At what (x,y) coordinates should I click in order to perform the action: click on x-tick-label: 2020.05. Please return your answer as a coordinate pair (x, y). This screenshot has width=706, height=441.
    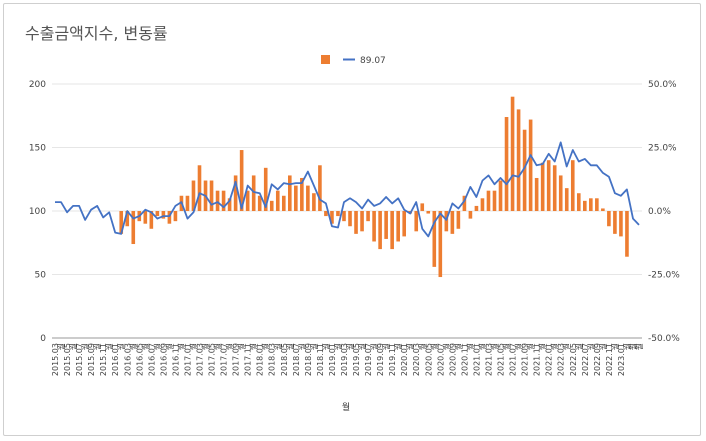
    Looking at the image, I should click on (428, 359).